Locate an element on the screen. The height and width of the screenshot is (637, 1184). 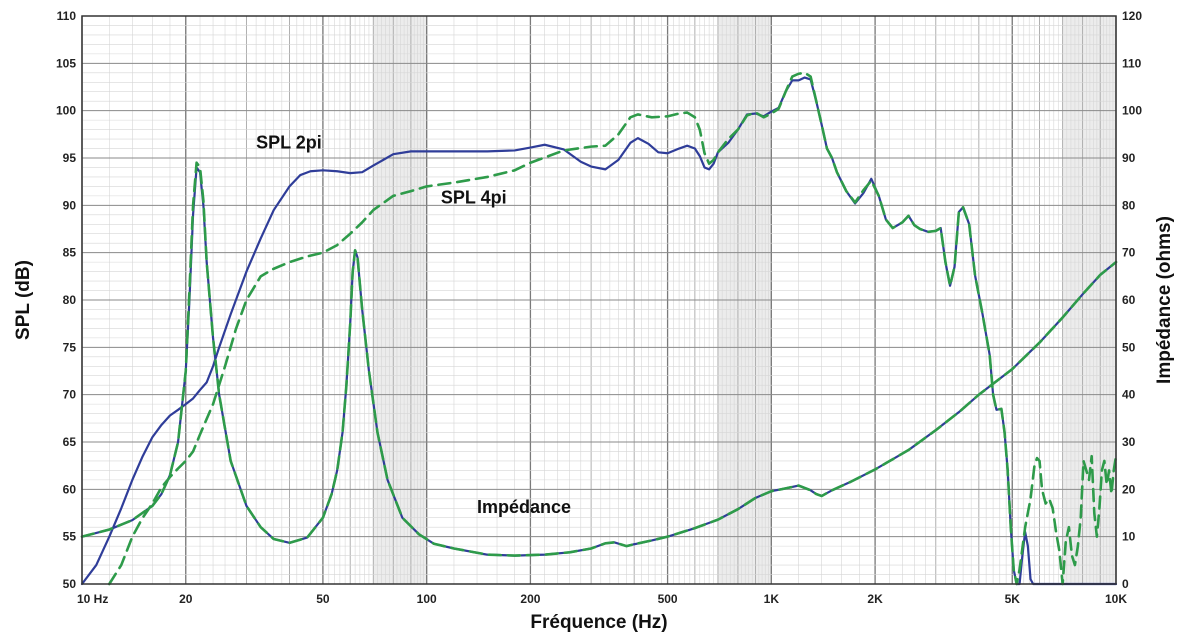
y-tick-label: 55 is located at coordinates (70, 537).